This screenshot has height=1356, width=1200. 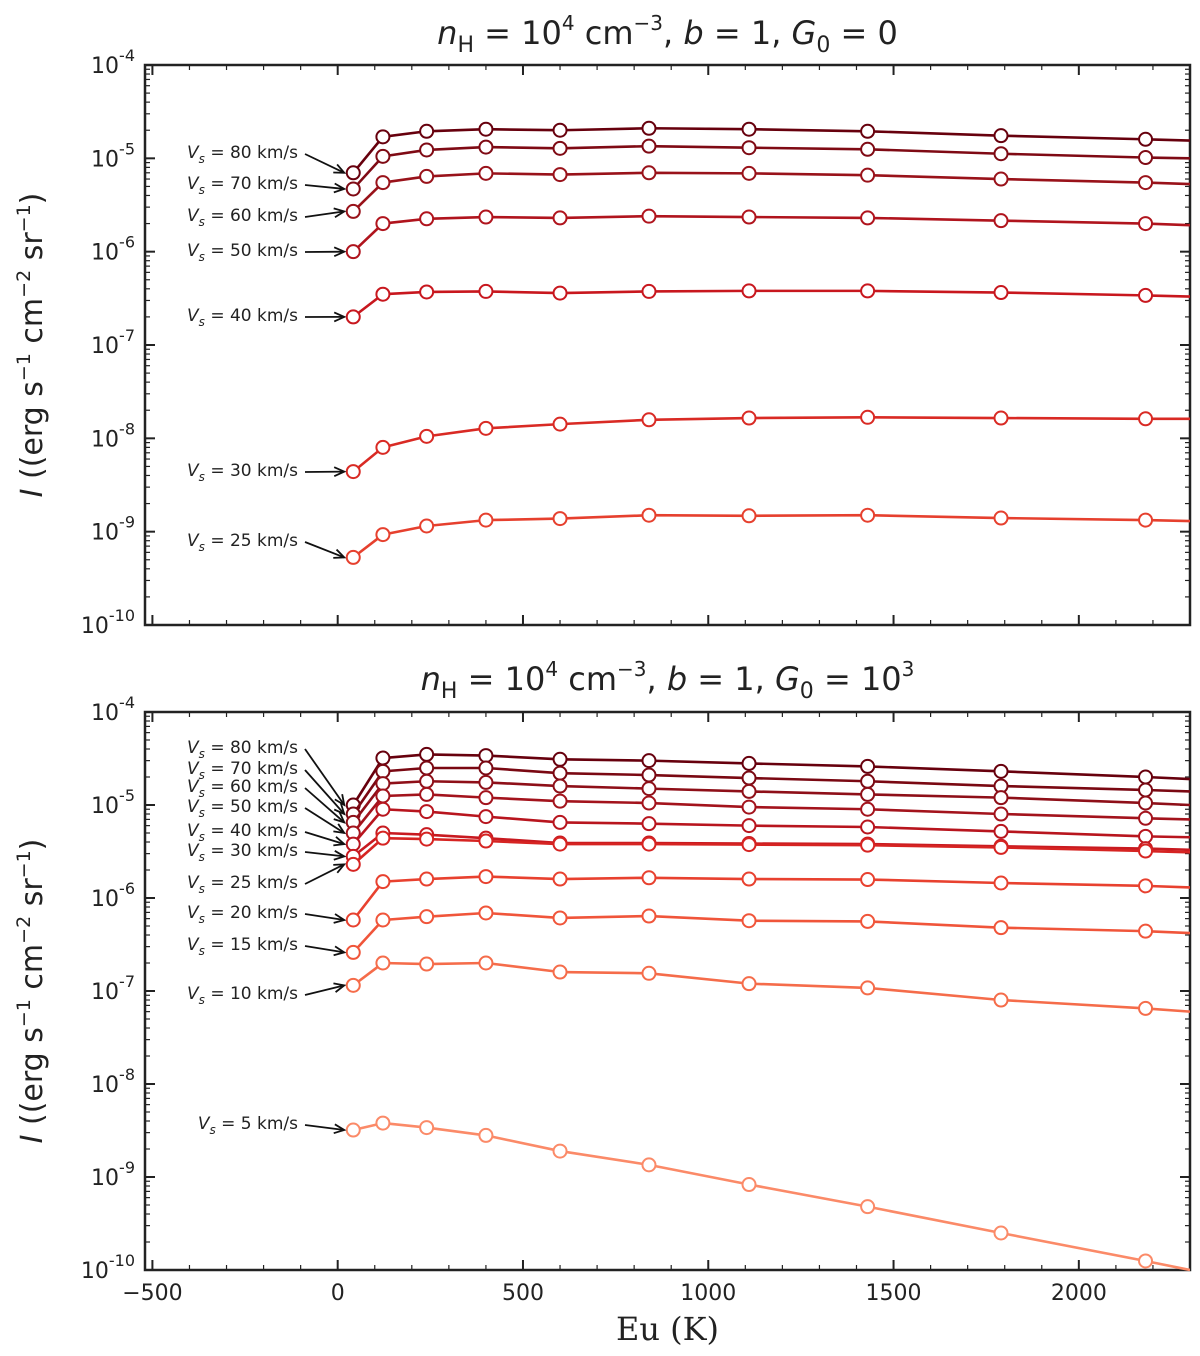 What do you see at coordinates (242, 252) in the screenshot?
I see `series-annotation: Vs = 50 km/s` at bounding box center [242, 252].